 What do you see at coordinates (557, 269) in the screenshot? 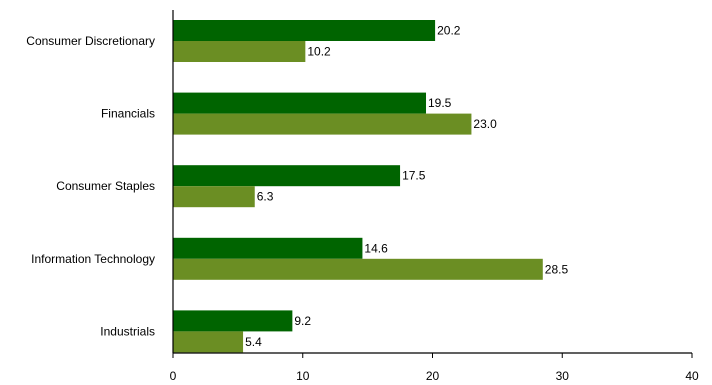
I see `value-label-2-4: 28.5` at bounding box center [557, 269].